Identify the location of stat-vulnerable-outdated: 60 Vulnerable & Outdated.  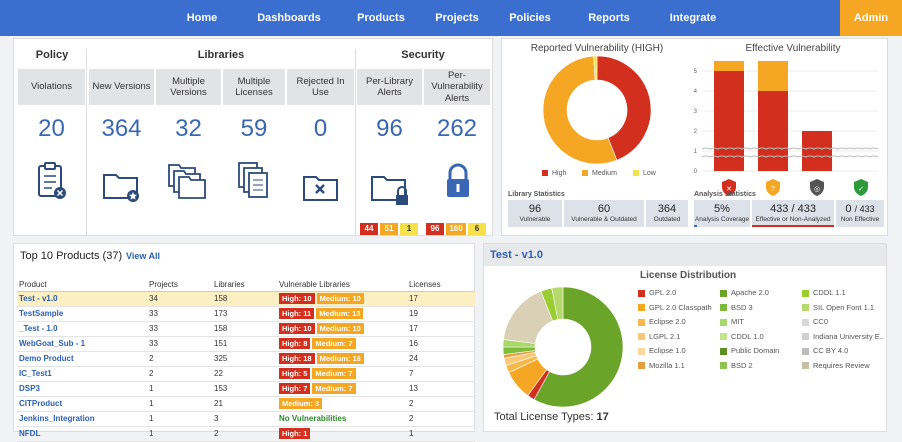
(604, 213).